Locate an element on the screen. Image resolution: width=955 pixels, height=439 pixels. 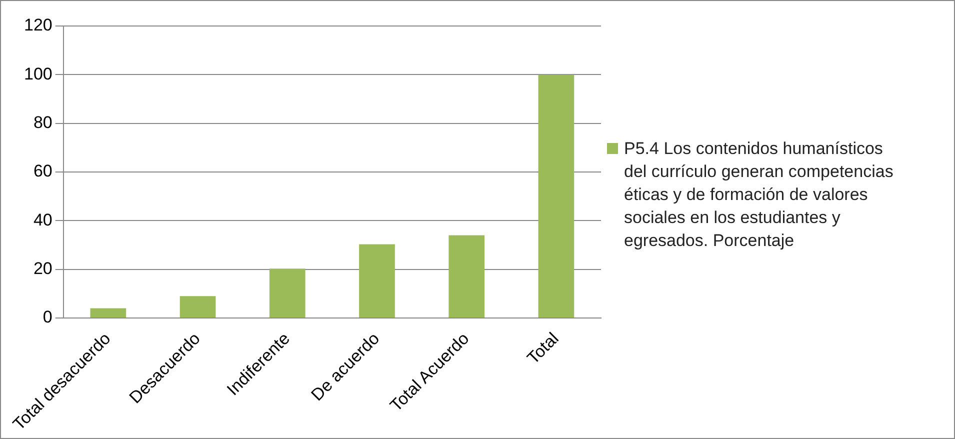
y-tick-label: 20 is located at coordinates (42, 268).